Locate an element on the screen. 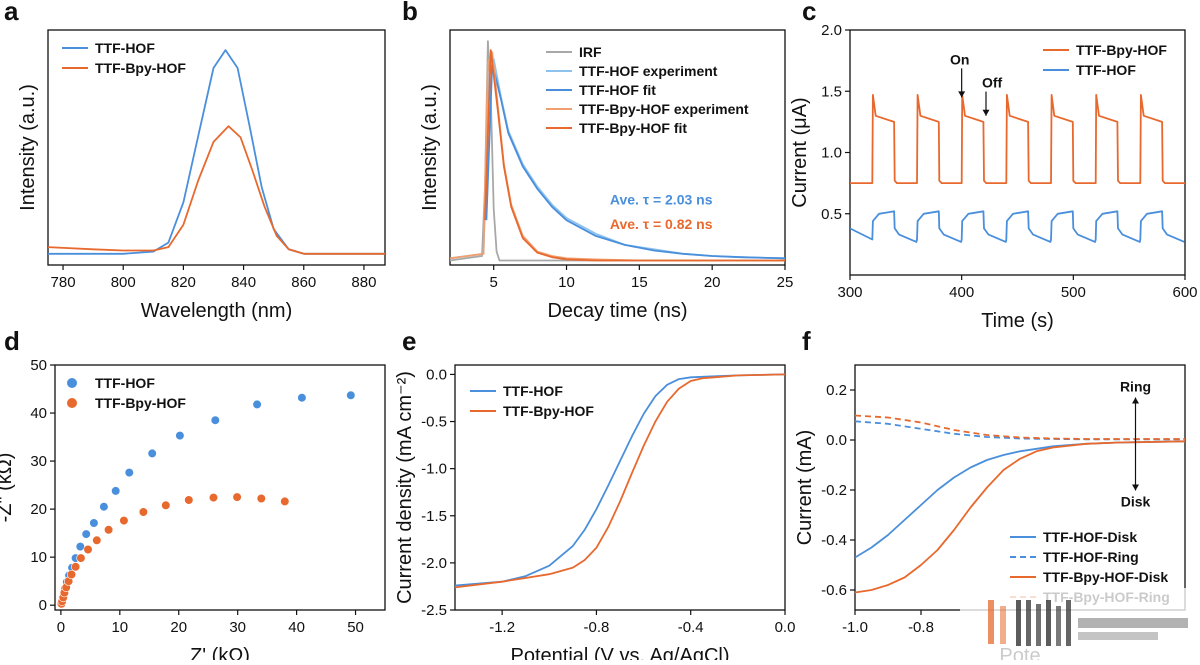  legend-label: TTF-HOF experiment is located at coordinates (648, 71).